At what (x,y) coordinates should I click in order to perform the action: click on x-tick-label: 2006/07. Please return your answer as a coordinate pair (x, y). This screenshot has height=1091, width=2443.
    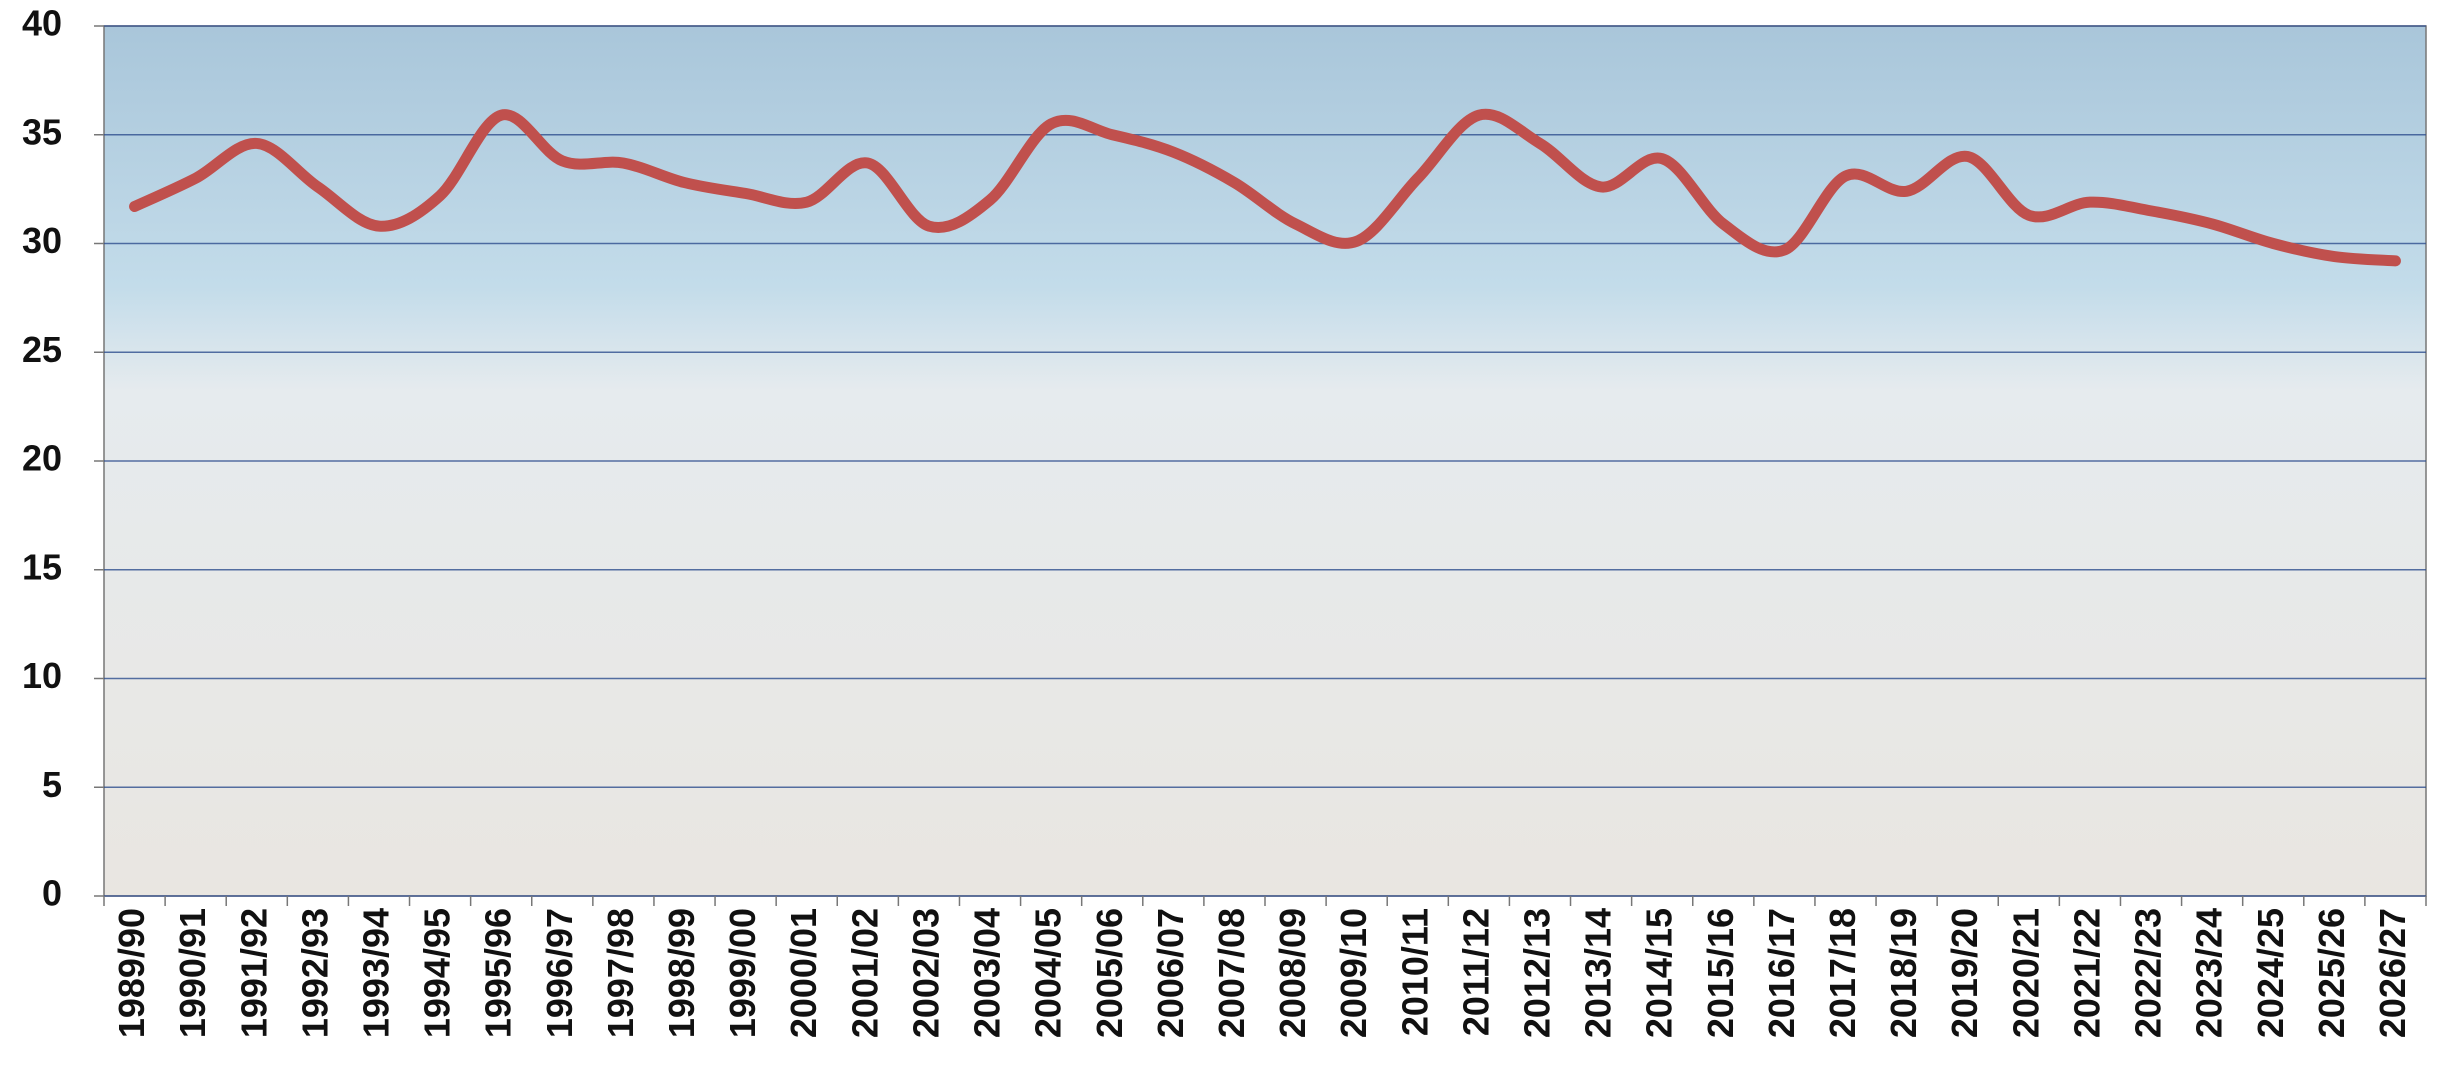
    Looking at the image, I should click on (1170, 973).